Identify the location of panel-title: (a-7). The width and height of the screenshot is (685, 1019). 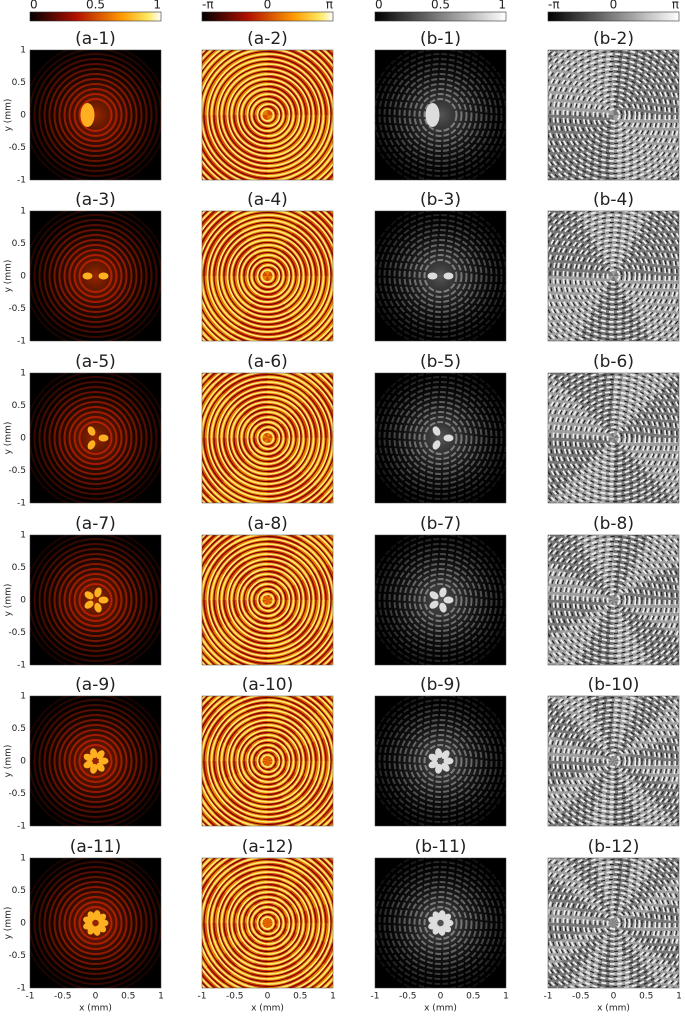
(95, 524).